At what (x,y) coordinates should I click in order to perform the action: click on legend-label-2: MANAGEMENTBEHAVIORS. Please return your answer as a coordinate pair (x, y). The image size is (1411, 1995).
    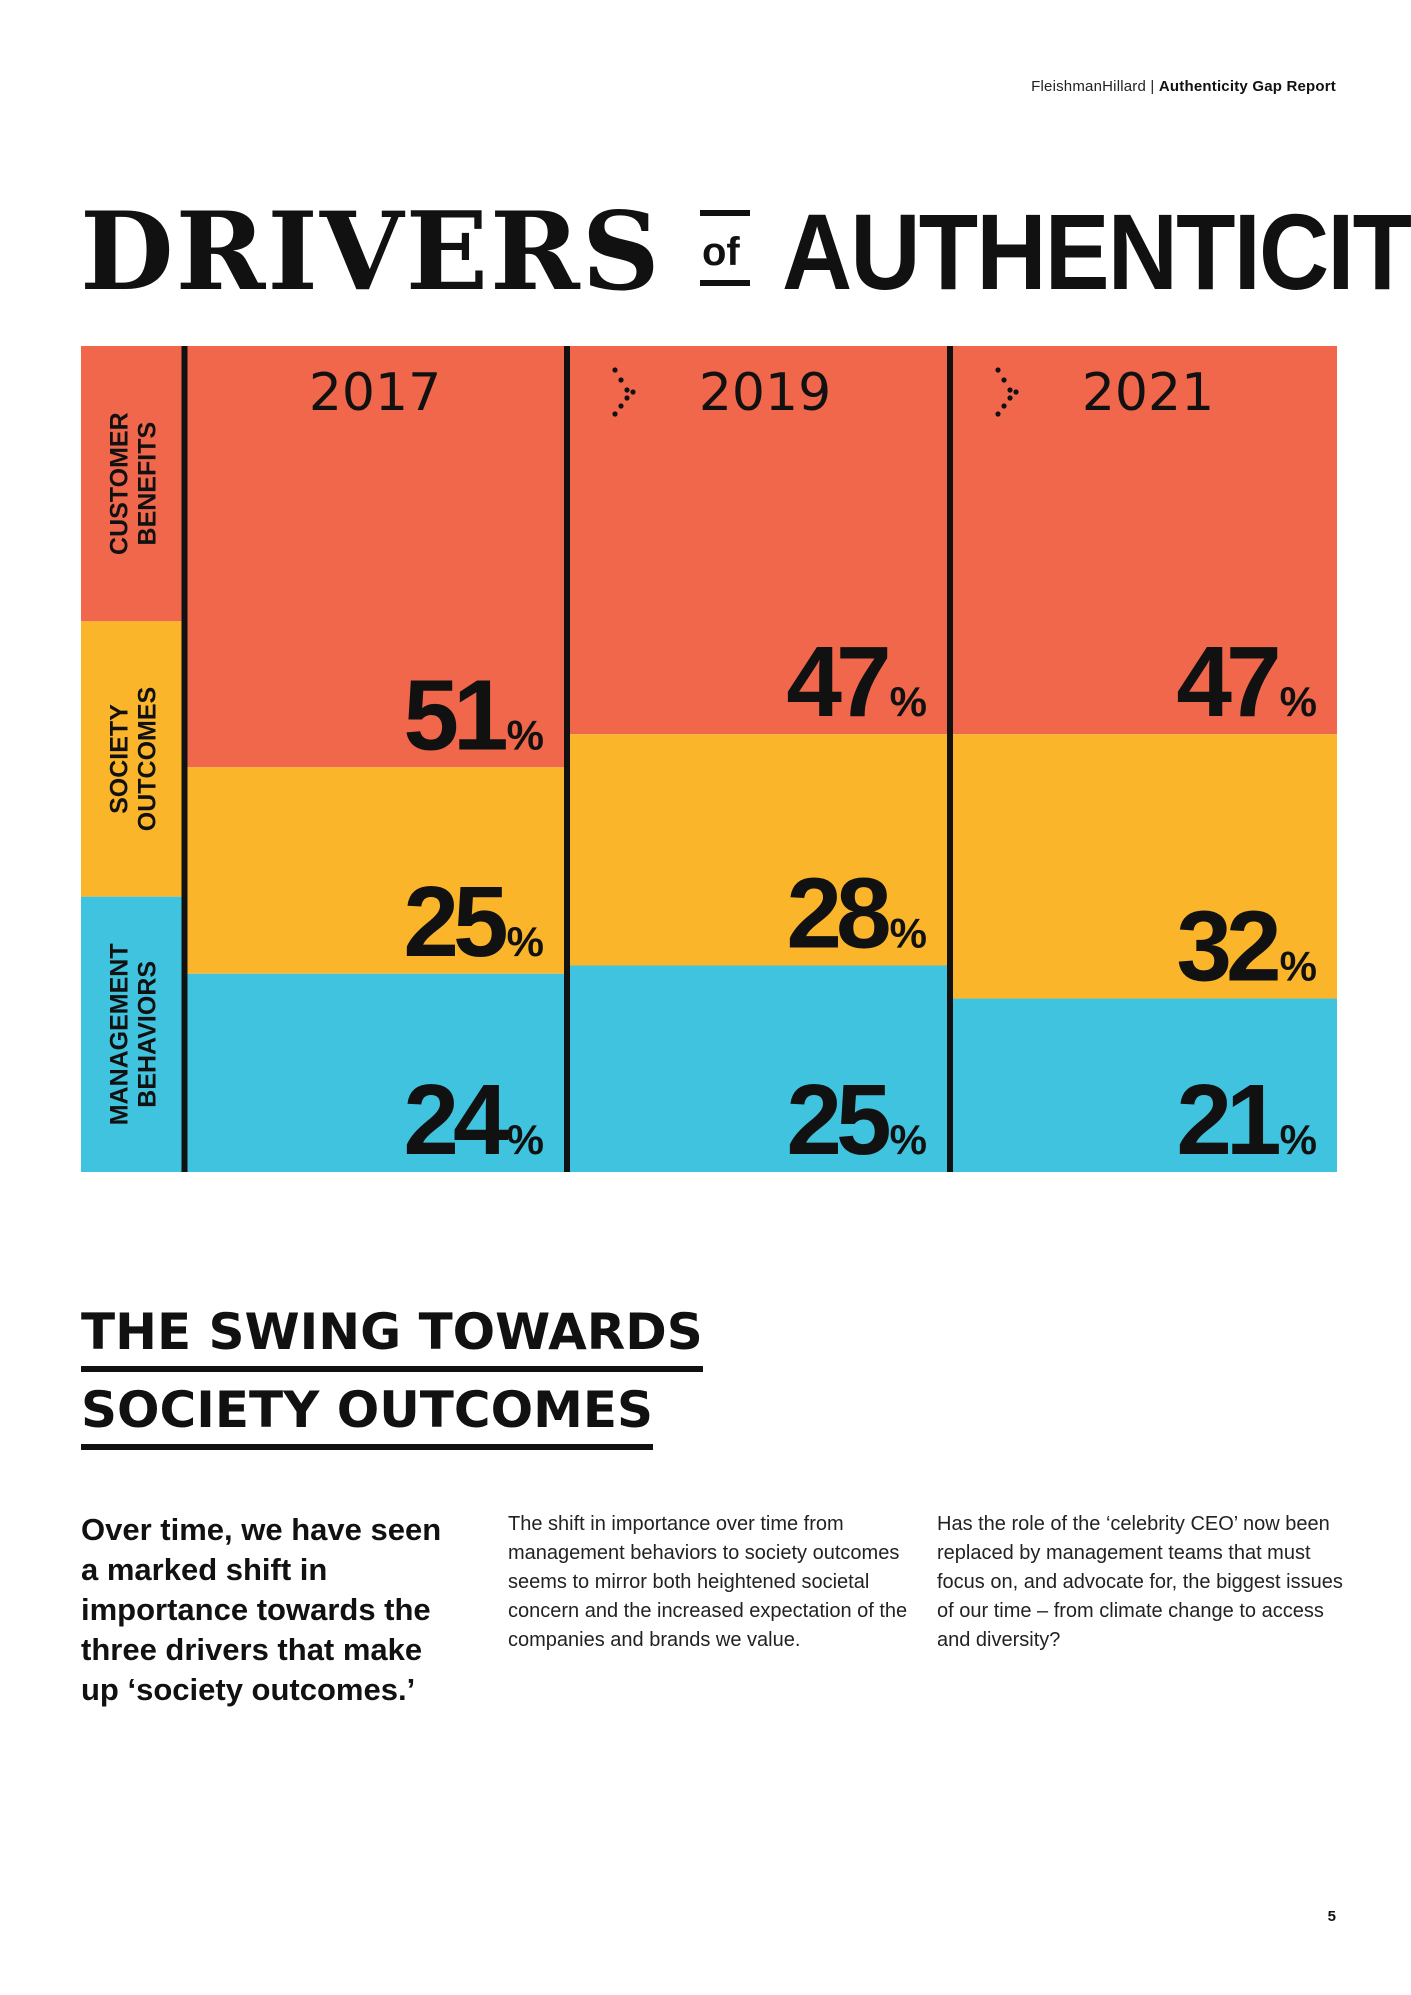
    Looking at the image, I should click on (134, 1034).